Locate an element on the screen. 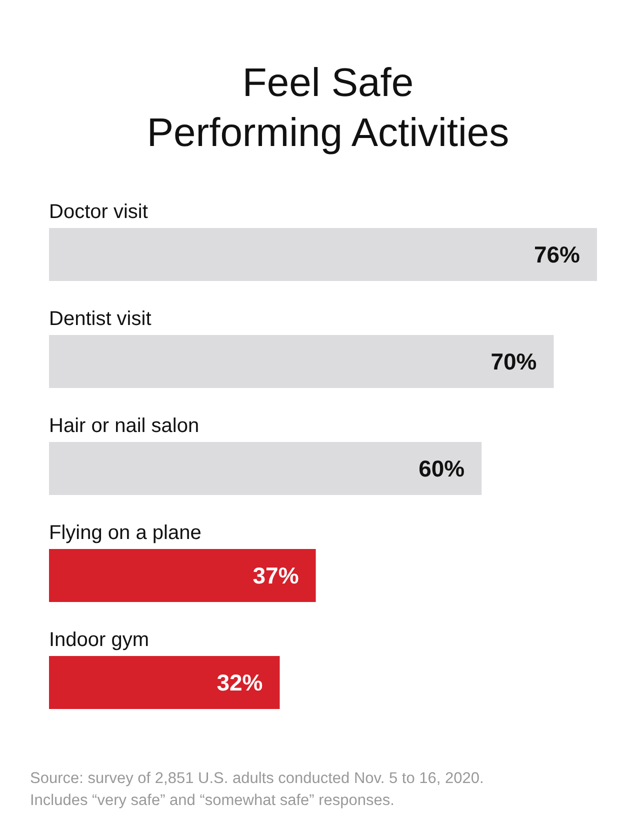 The width and height of the screenshot is (640, 821). source-note: Source: survey of 2,851 U.S. adults conducted Nov. 5 to 16, 2020. Includes “very safe” and “somewhat safe” responses. is located at coordinates (257, 789).